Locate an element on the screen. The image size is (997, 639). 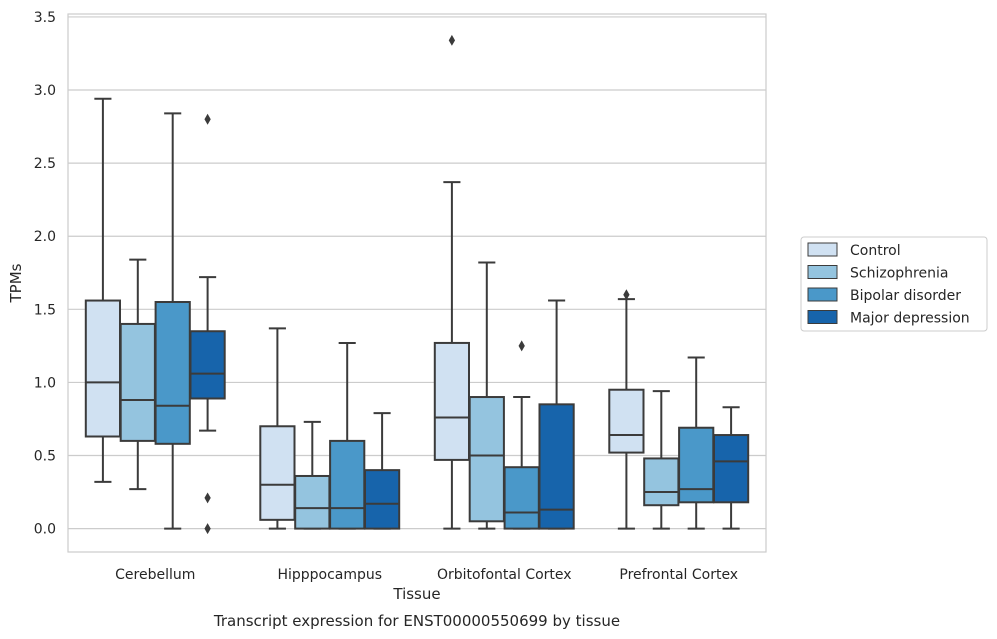
legend-frame is located at coordinates (894, 284).